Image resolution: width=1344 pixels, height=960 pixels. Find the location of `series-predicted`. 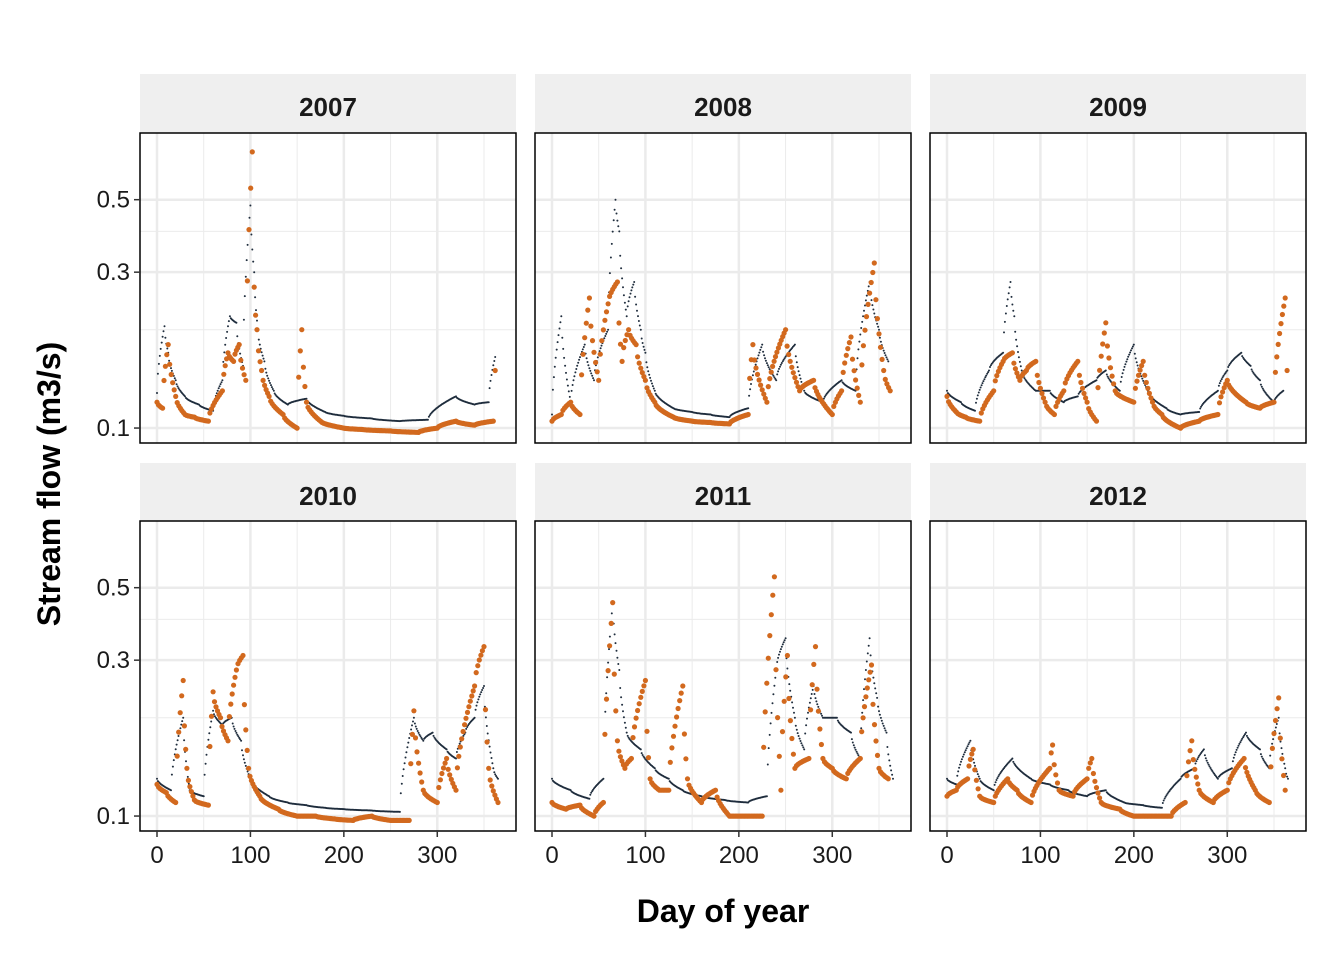

series-predicted is located at coordinates (720, 696).